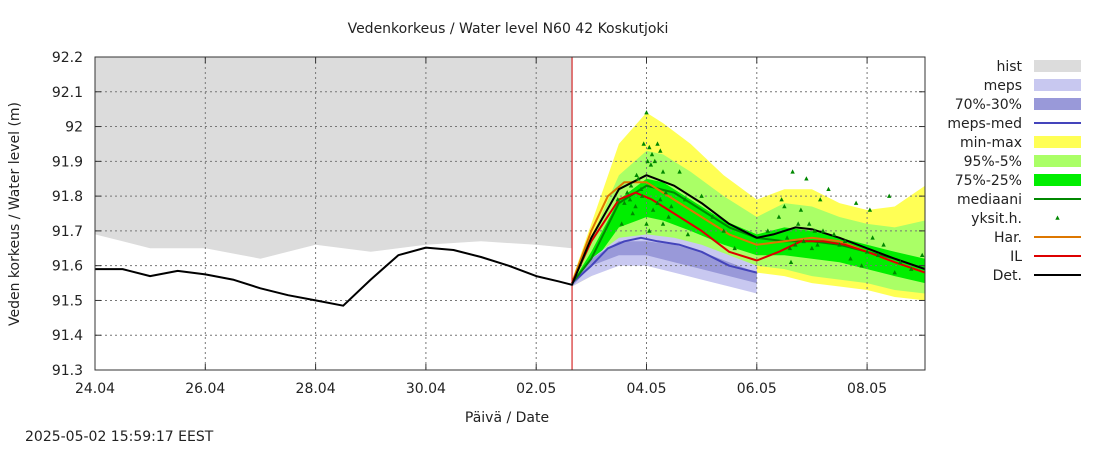 The height and width of the screenshot is (450, 1100). I want to click on legend-label-yksit: yksit.h., so click(996, 219).